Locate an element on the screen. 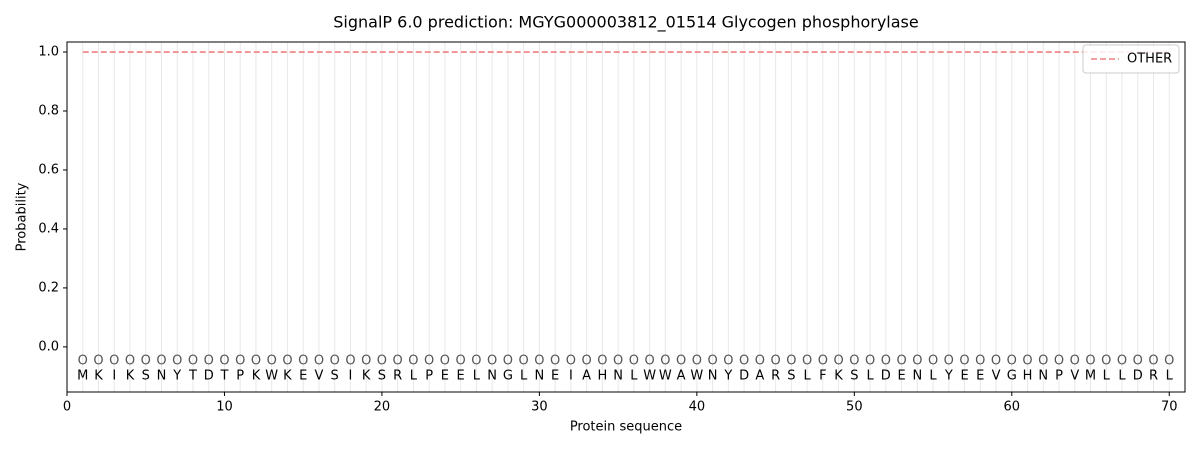 The width and height of the screenshot is (1200, 450). y-tick-label: 0.0 is located at coordinates (48, 346).